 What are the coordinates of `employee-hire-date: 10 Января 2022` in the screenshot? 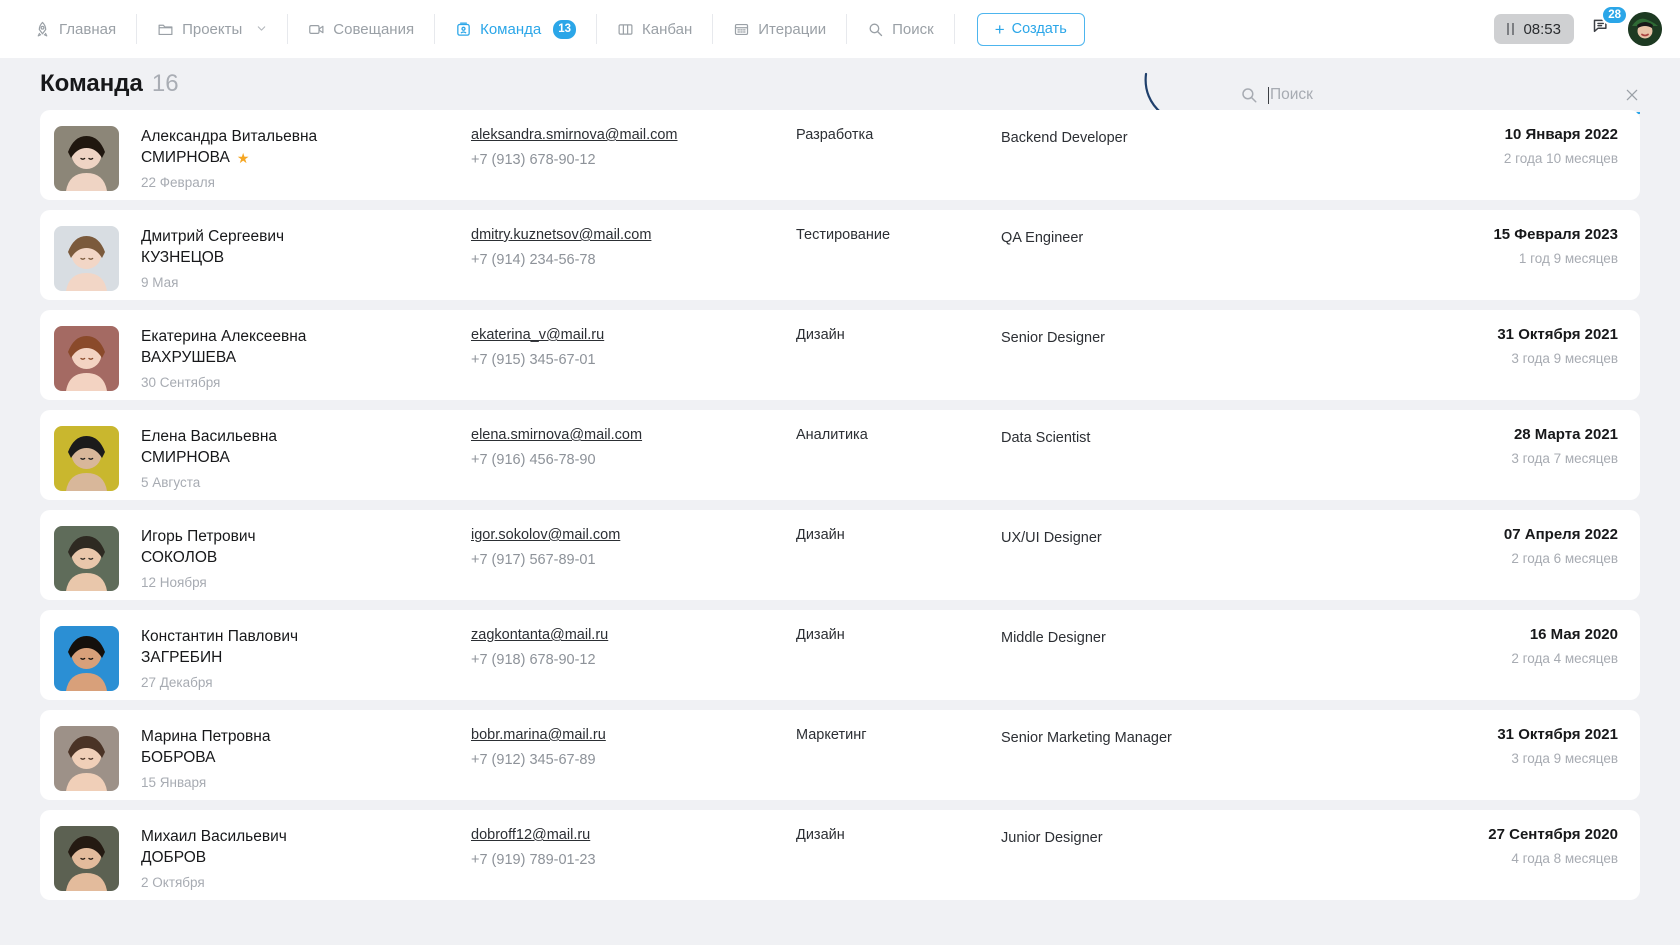 It's located at (1561, 134).